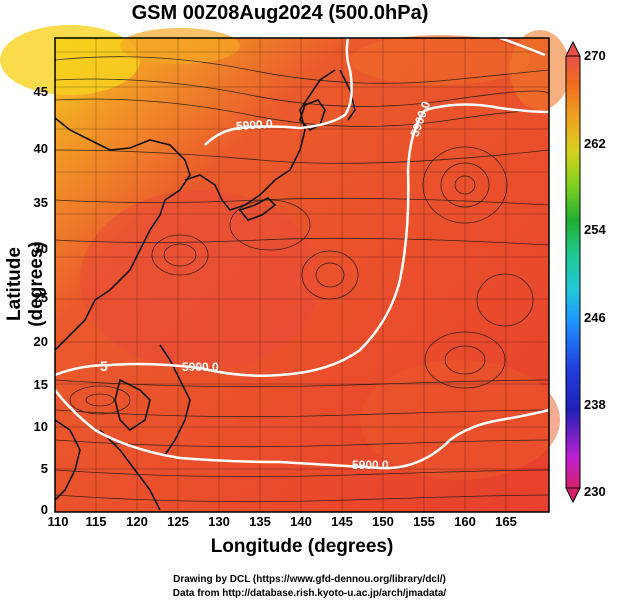  What do you see at coordinates (595, 317) in the screenshot?
I see `colorbar-tick: 246` at bounding box center [595, 317].